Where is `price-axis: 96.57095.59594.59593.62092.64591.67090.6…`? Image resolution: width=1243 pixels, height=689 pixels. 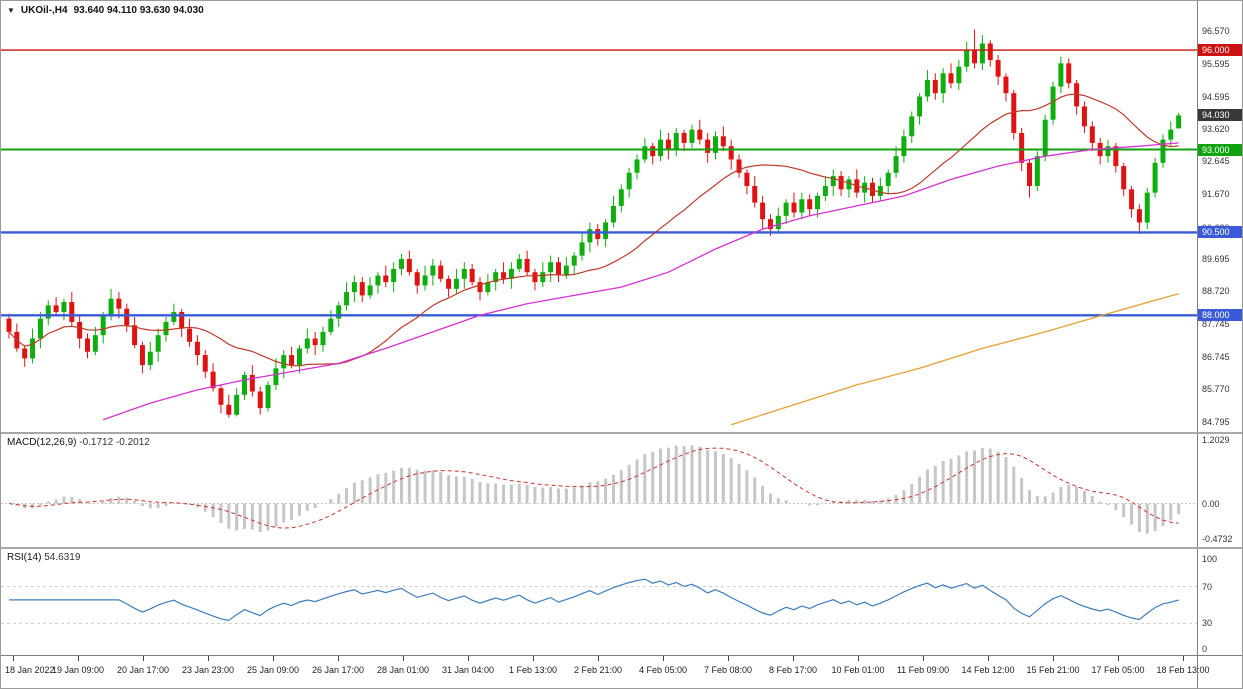
price-axis: 96.57095.59594.59593.62092.64591.67090.6… is located at coordinates (1219, 216).